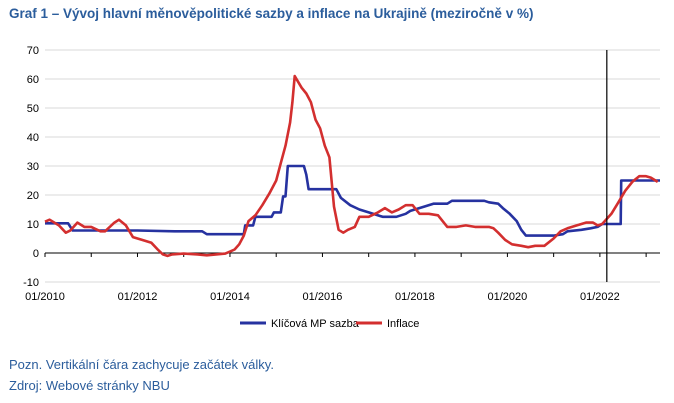  What do you see at coordinates (415, 297) in the screenshot?
I see `x-tick-label: 01/2018` at bounding box center [415, 297].